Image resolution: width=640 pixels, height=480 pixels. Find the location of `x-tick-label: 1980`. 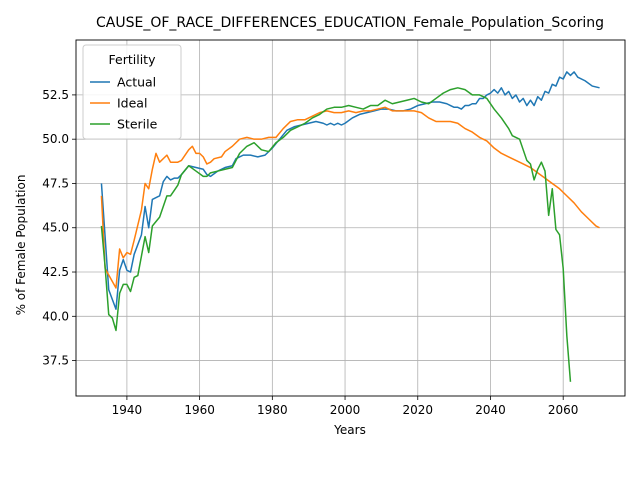

x-tick-label: 1980 is located at coordinates (272, 410).